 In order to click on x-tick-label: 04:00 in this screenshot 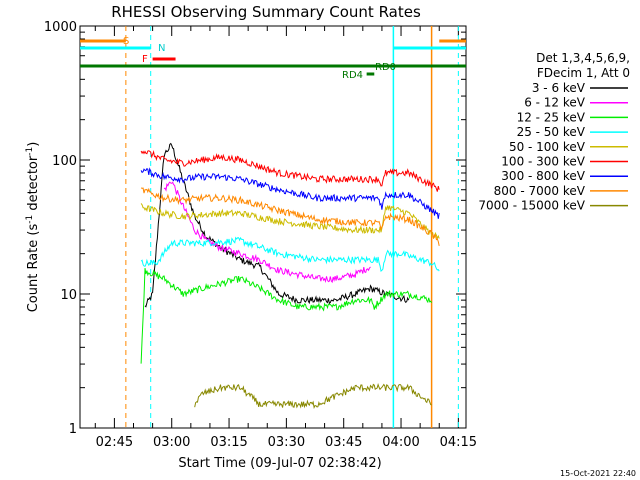, I will do `click(400, 442)`.